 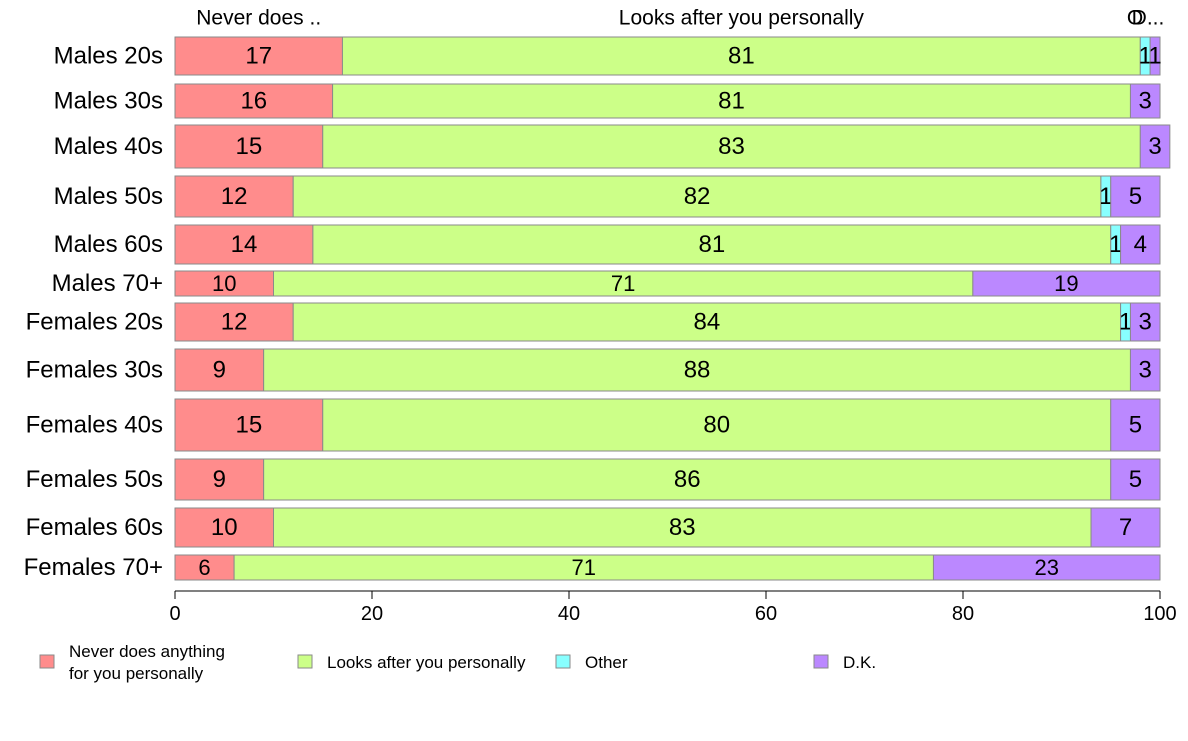 I want to click on legend-label-line: D.K., so click(x=859, y=662).